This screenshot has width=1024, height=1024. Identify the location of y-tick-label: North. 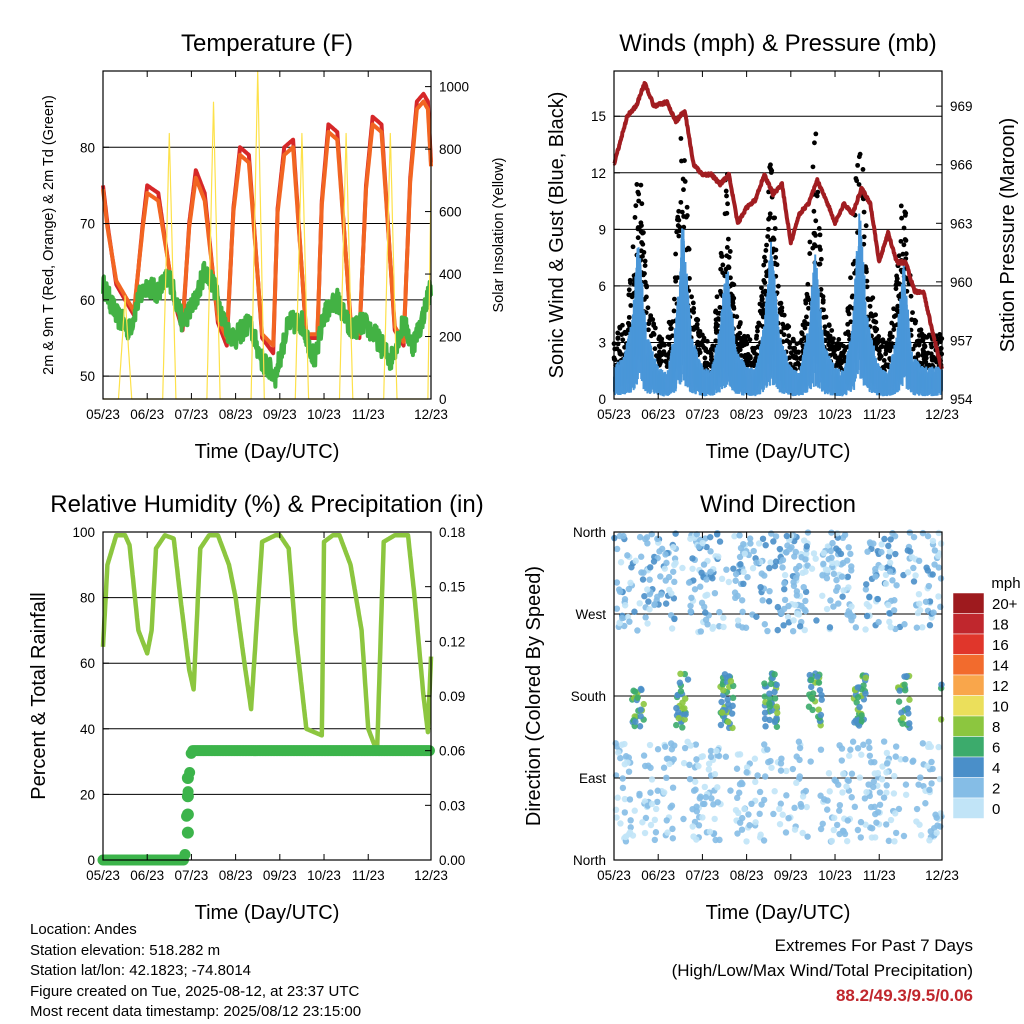
(589, 532).